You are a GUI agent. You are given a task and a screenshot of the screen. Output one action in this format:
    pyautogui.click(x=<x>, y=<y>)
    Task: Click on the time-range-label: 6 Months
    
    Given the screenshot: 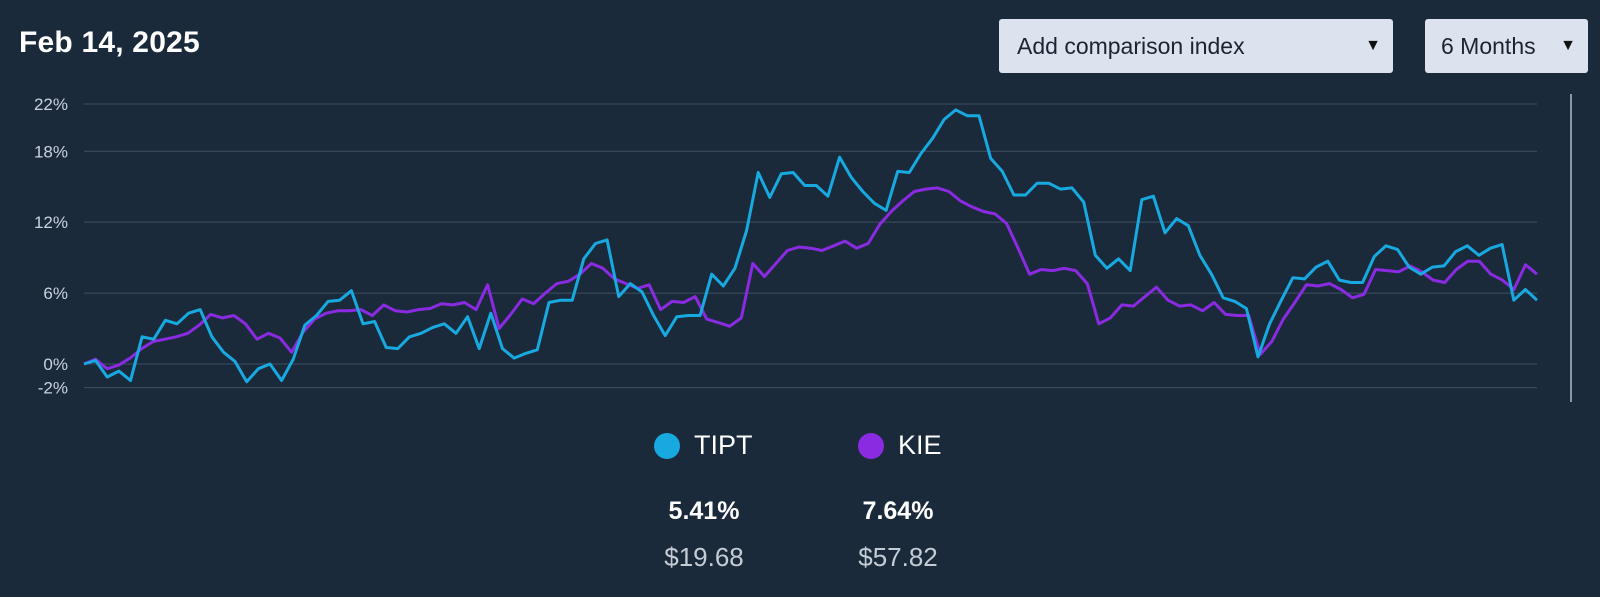 What is the action you would take?
    pyautogui.click(x=1488, y=45)
    